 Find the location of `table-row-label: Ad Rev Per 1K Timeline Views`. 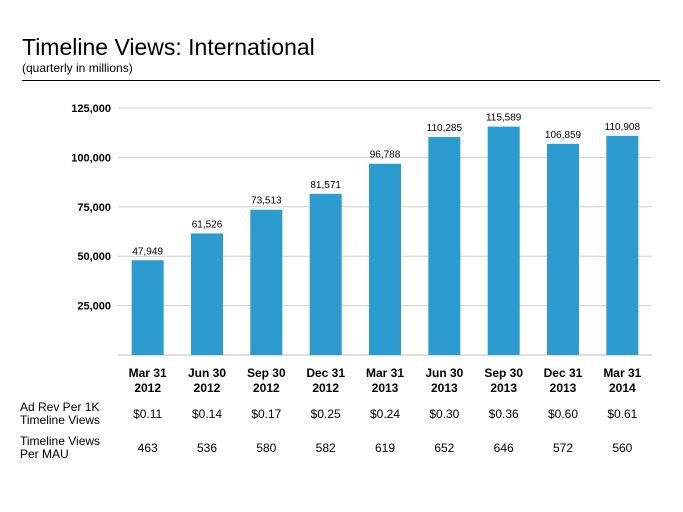

table-row-label: Ad Rev Per 1K Timeline Views is located at coordinates (60, 414).